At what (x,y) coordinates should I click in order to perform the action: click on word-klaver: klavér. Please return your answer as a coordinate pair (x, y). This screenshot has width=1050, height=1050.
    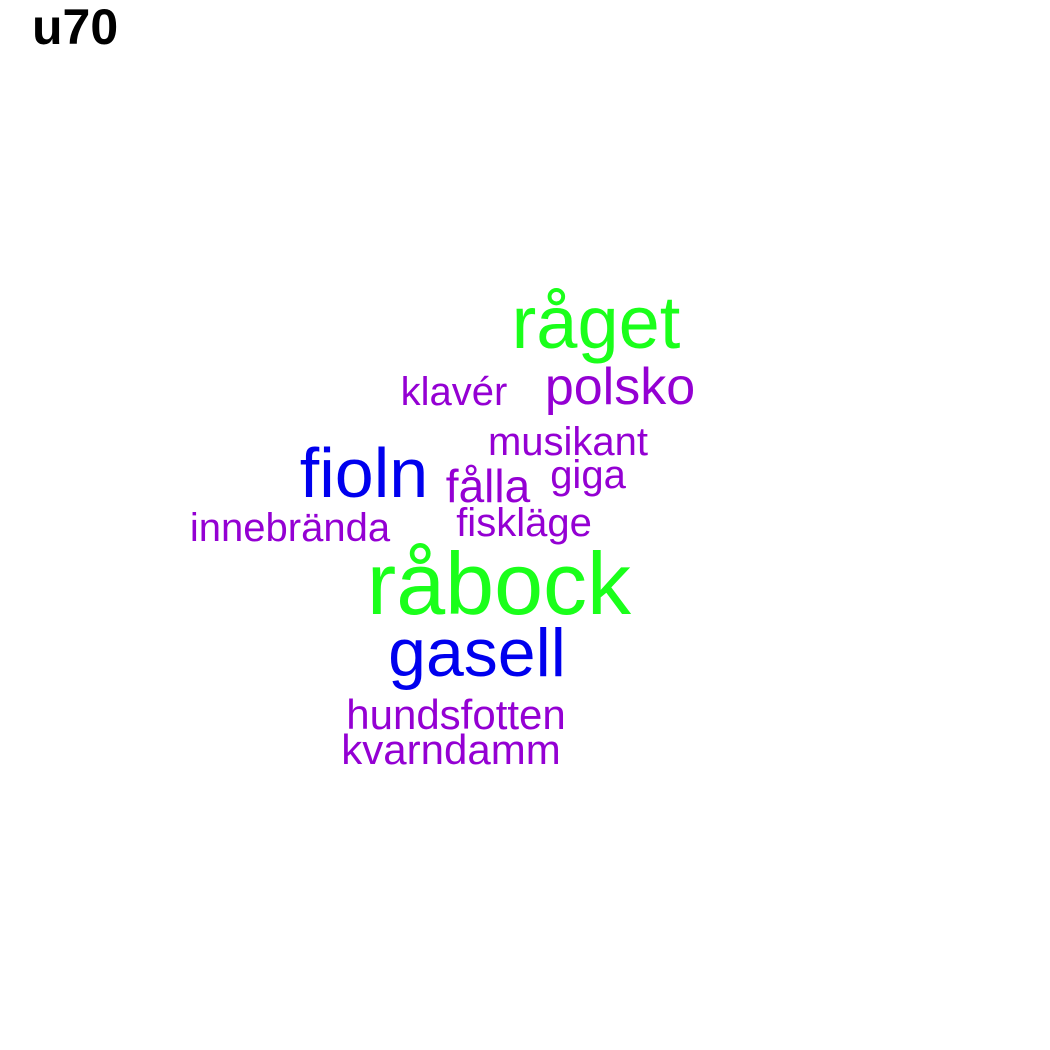
    Looking at the image, I should click on (454, 392).